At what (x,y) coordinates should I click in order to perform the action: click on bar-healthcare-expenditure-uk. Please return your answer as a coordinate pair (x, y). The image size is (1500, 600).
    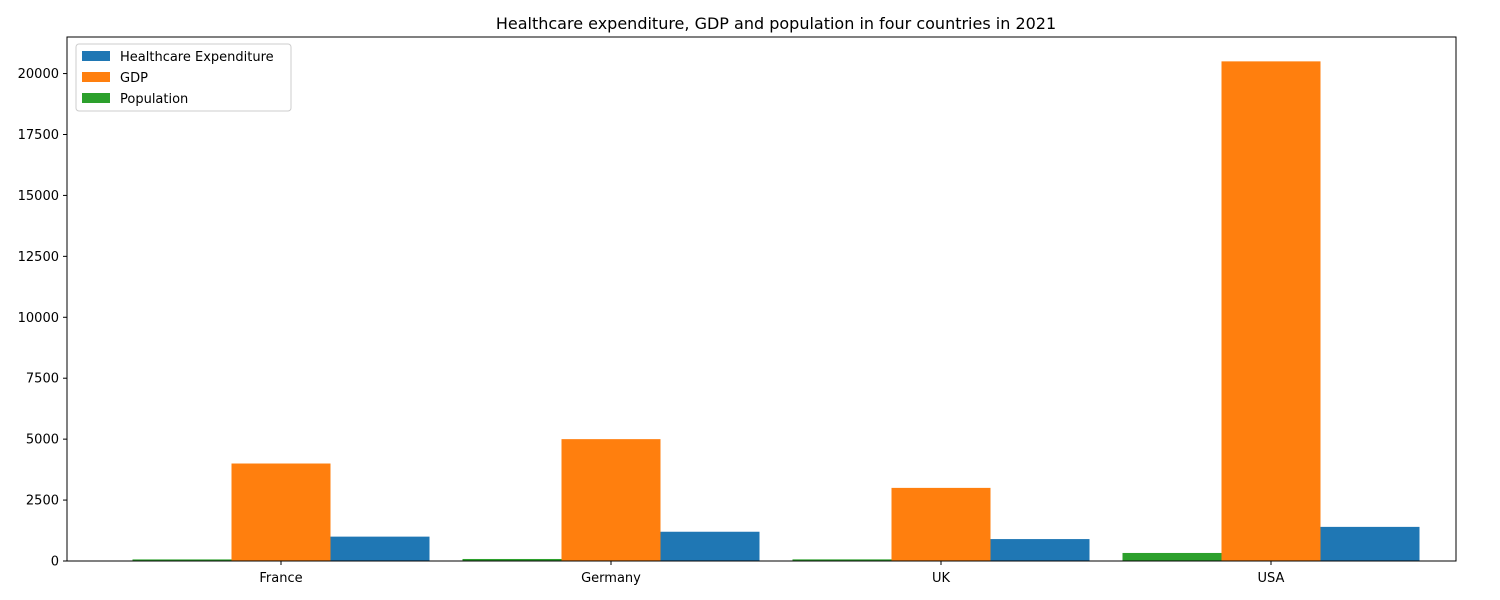
    Looking at the image, I should click on (1040, 550).